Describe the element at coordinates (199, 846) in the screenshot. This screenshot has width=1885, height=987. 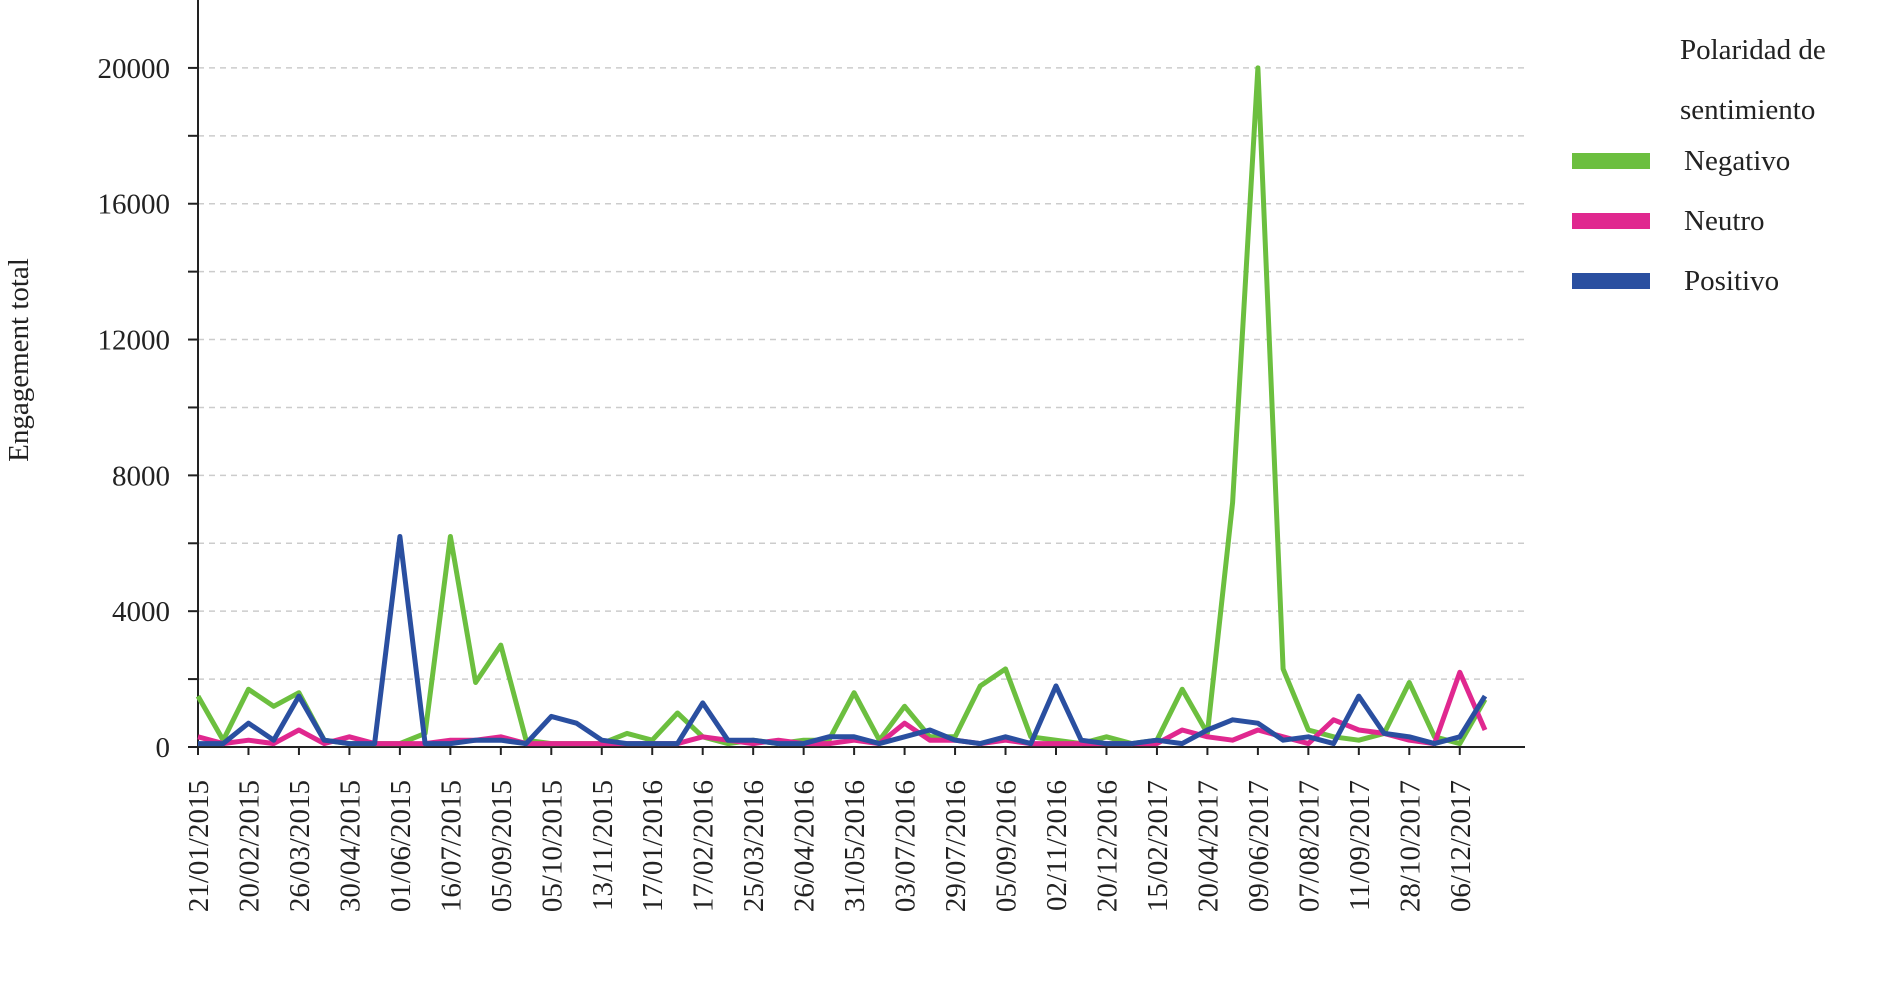
I see `x-tick-label: 21/01/2015` at that location.